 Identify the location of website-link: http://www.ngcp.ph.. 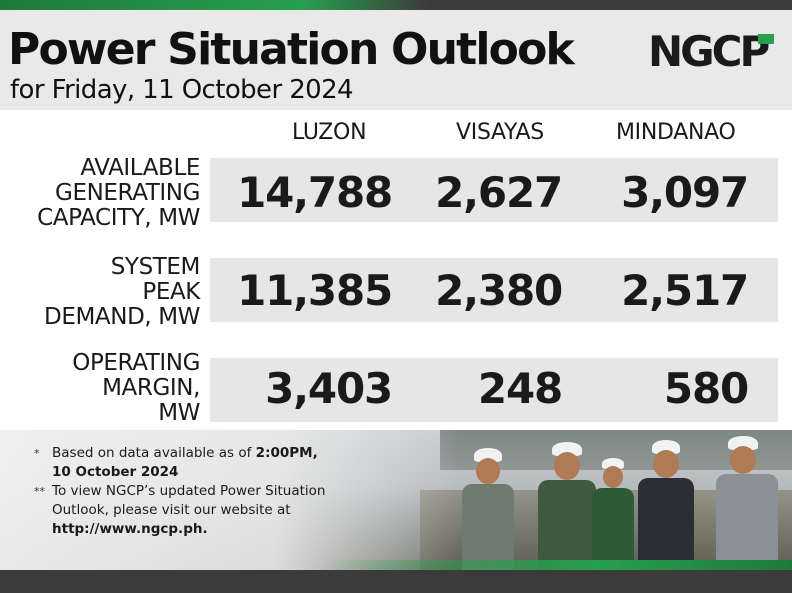
(130, 529).